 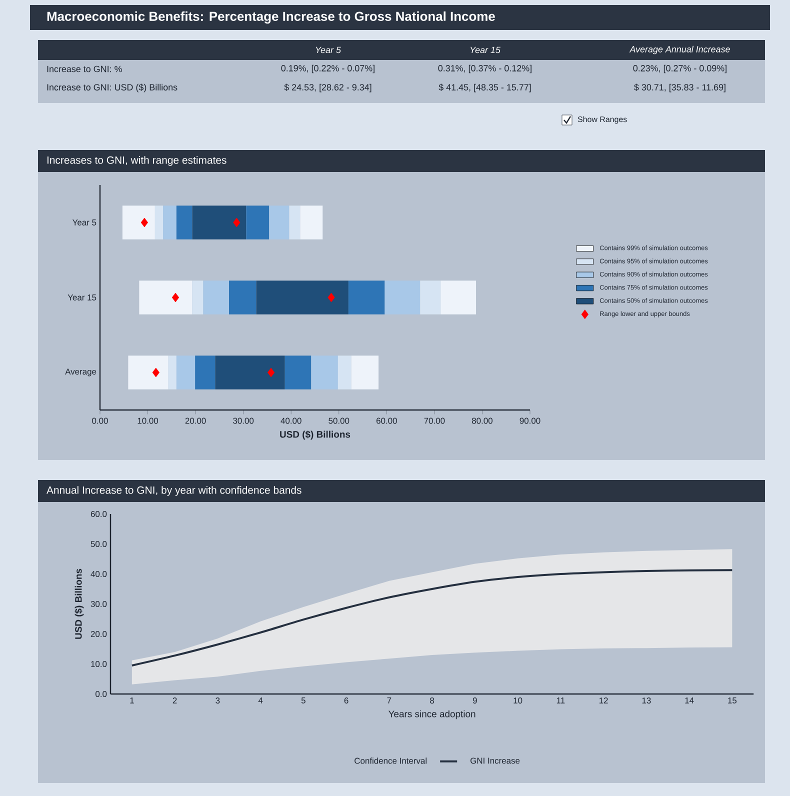 What do you see at coordinates (303, 701) in the screenshot?
I see `x-tick-label: 5` at bounding box center [303, 701].